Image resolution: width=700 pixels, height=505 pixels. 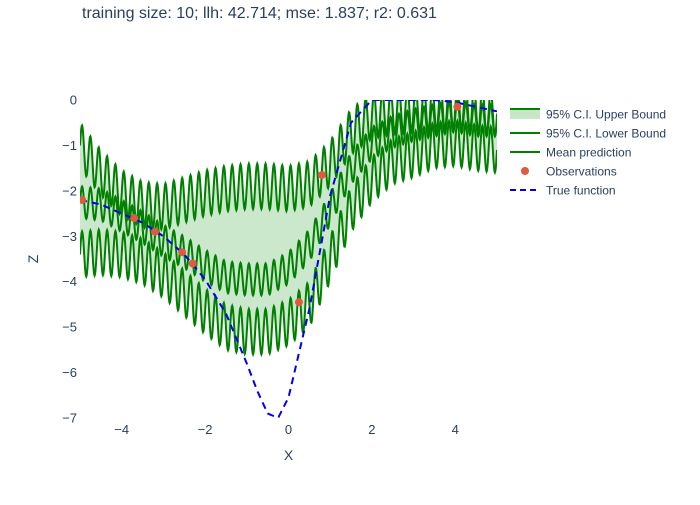 What do you see at coordinates (121, 429) in the screenshot?
I see `x-tick-label: −4` at bounding box center [121, 429].